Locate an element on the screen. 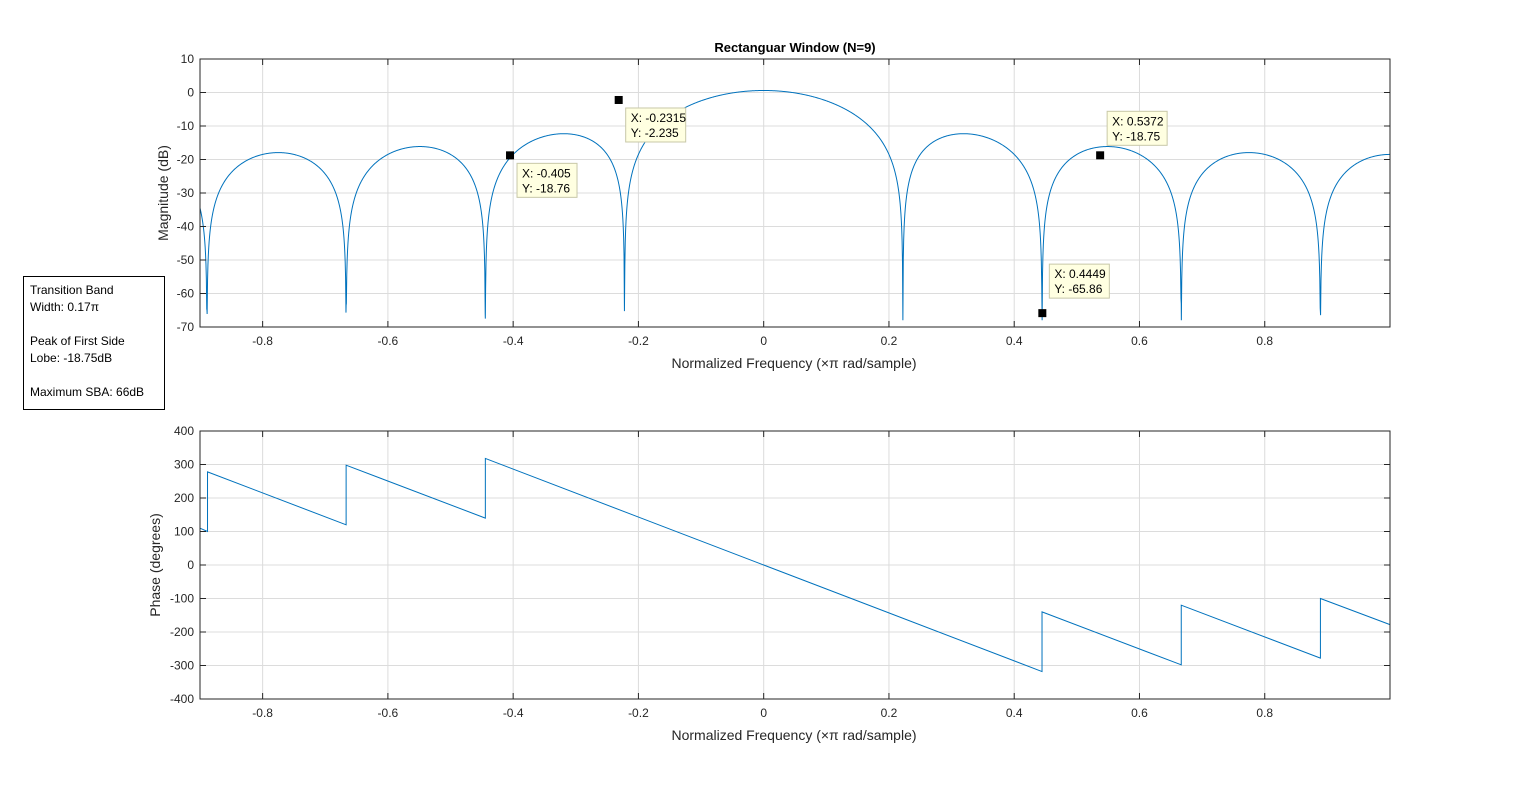 The height and width of the screenshot is (787, 1536). annotation-line-3: Peak of First Side is located at coordinates (77, 341).